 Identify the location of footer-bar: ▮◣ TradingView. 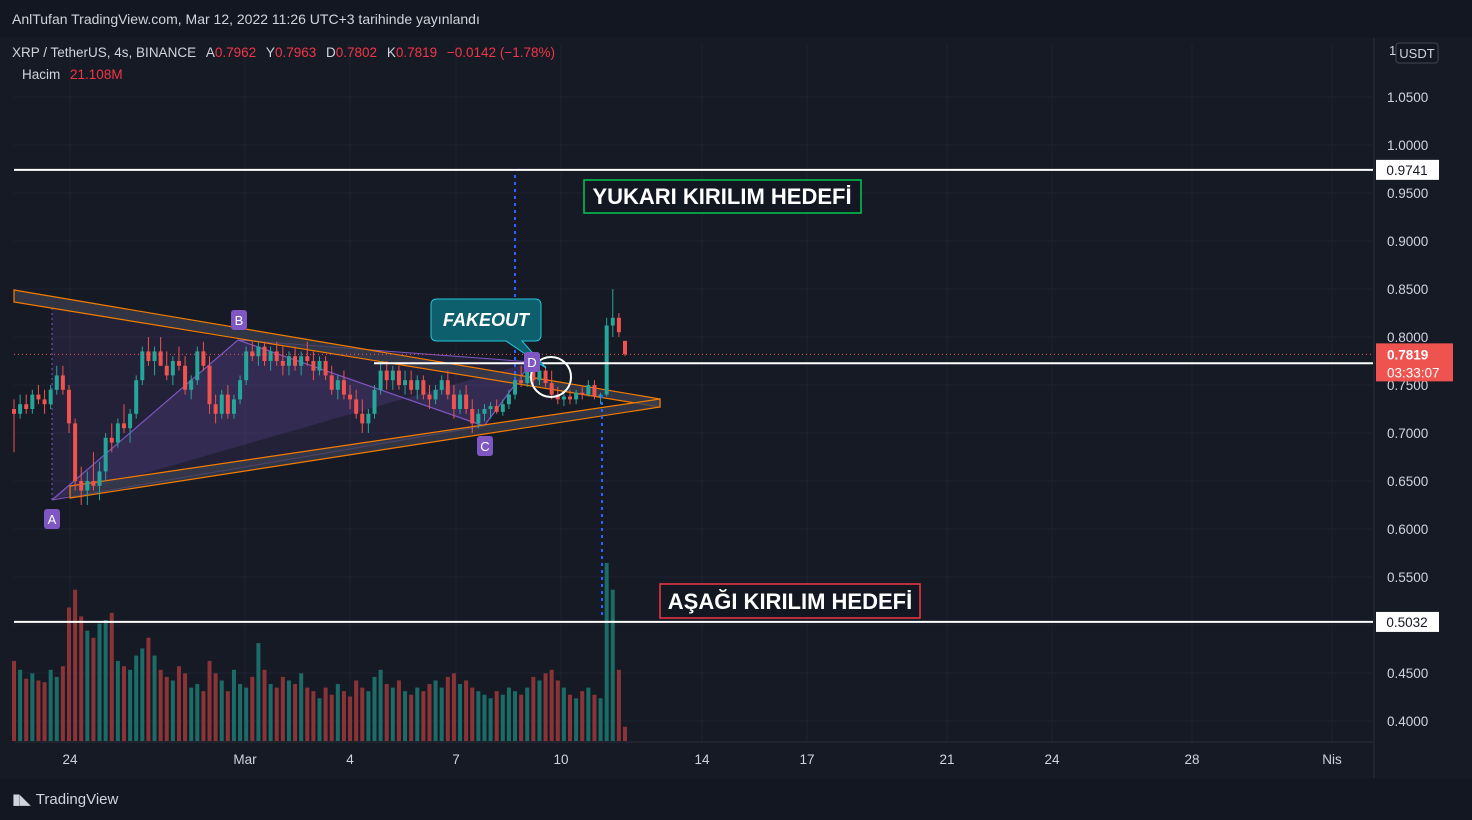
(736, 799).